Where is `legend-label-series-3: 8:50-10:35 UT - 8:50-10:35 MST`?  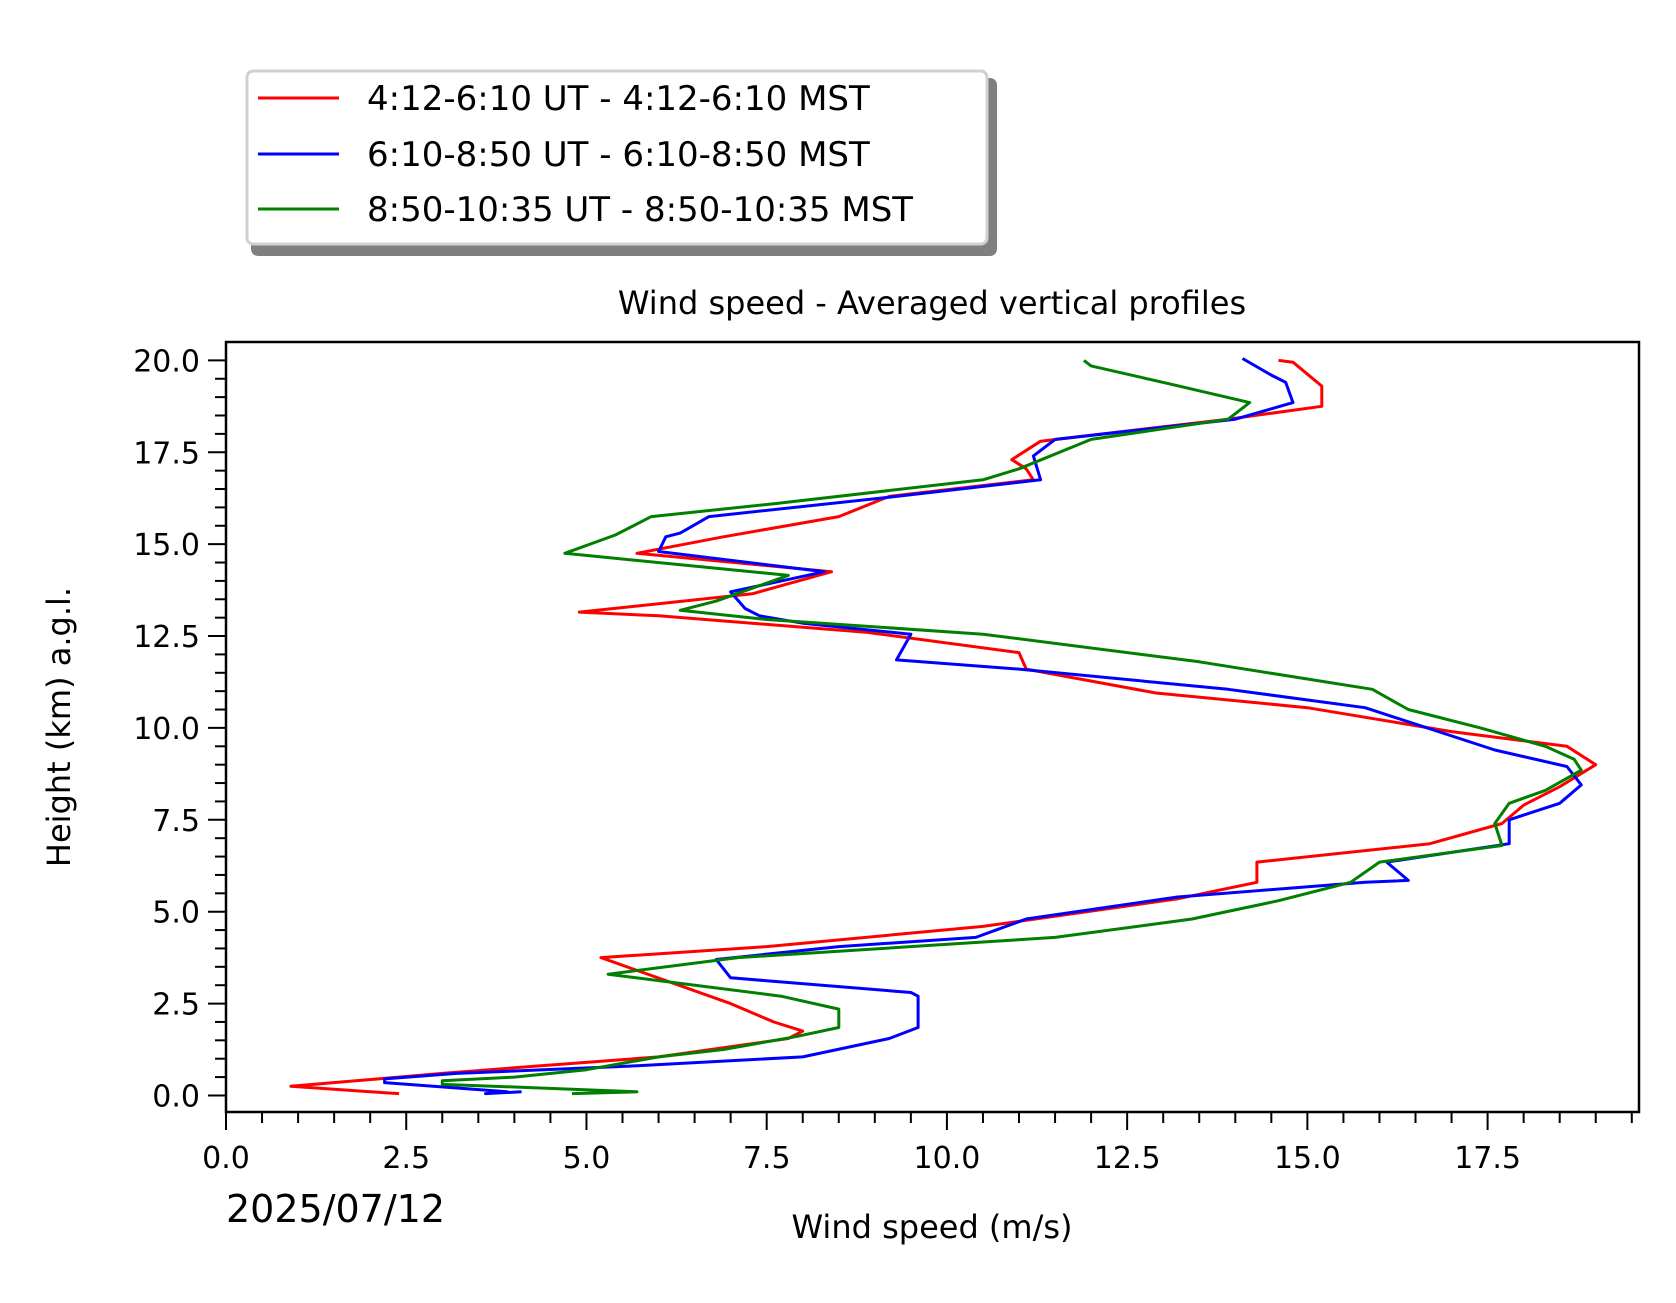 legend-label-series-3: 8:50-10:35 UT - 8:50-10:35 MST is located at coordinates (640, 210).